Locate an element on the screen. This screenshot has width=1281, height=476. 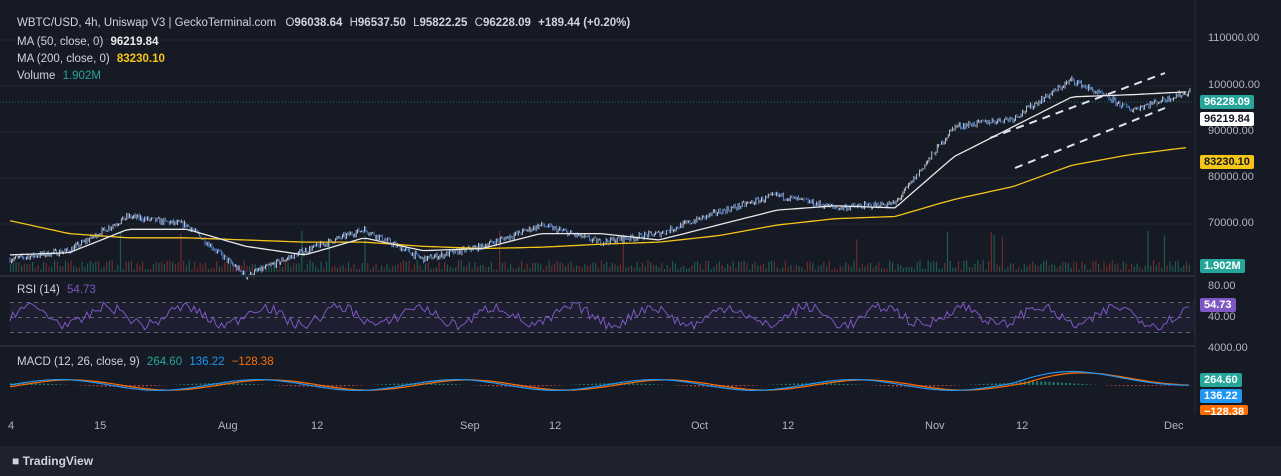
tradingview-logo: ■ TradingView is located at coordinates (52, 461).